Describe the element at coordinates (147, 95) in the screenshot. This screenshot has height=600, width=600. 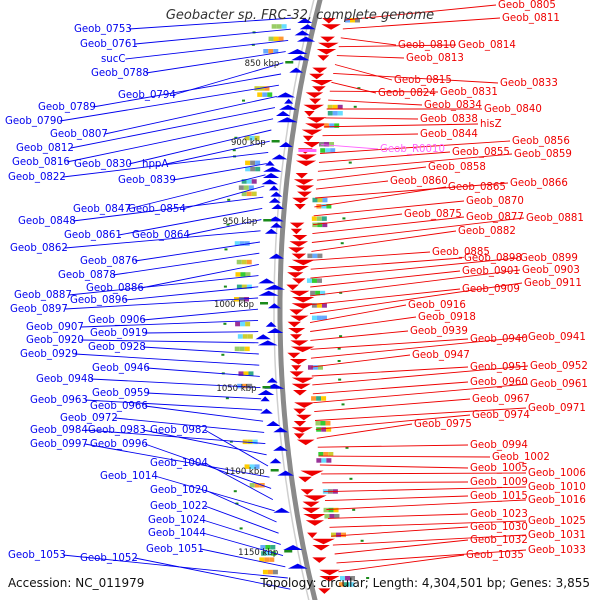
I see `left-gene-label: Geob_0794` at that location.